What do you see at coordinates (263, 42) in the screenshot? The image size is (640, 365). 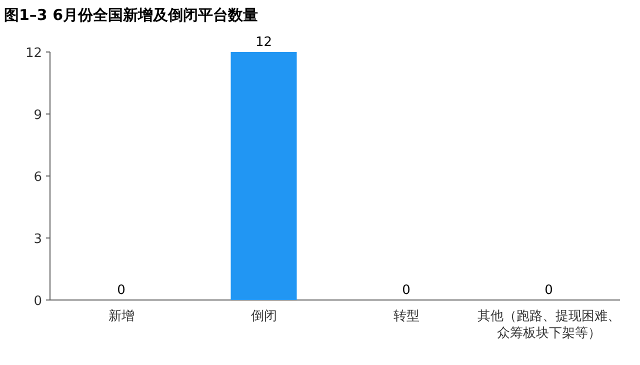 I see `data-label: 12` at bounding box center [263, 42].